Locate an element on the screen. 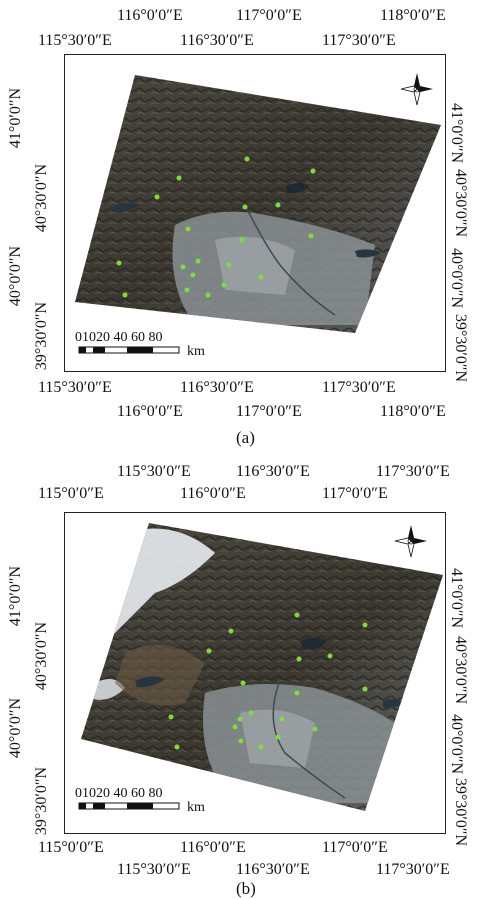 The width and height of the screenshot is (493, 899). top-lon-label: 118°0′0″E is located at coordinates (413, 15).